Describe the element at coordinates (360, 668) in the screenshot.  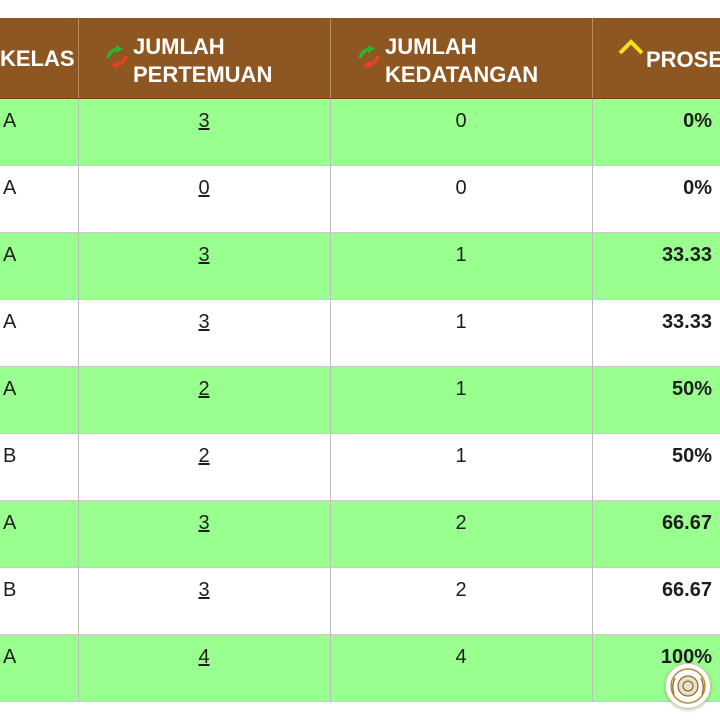
I see `table-row: A 4 4 100%` at that location.